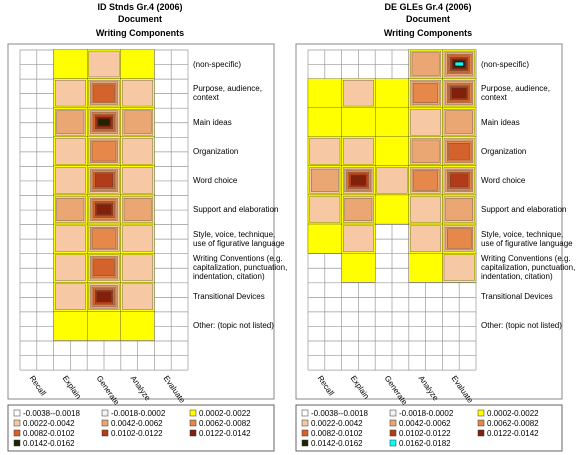 The width and height of the screenshot is (576, 455). What do you see at coordinates (236, 209) in the screenshot?
I see `y-tick-label: Support and elaboration` at bounding box center [236, 209].